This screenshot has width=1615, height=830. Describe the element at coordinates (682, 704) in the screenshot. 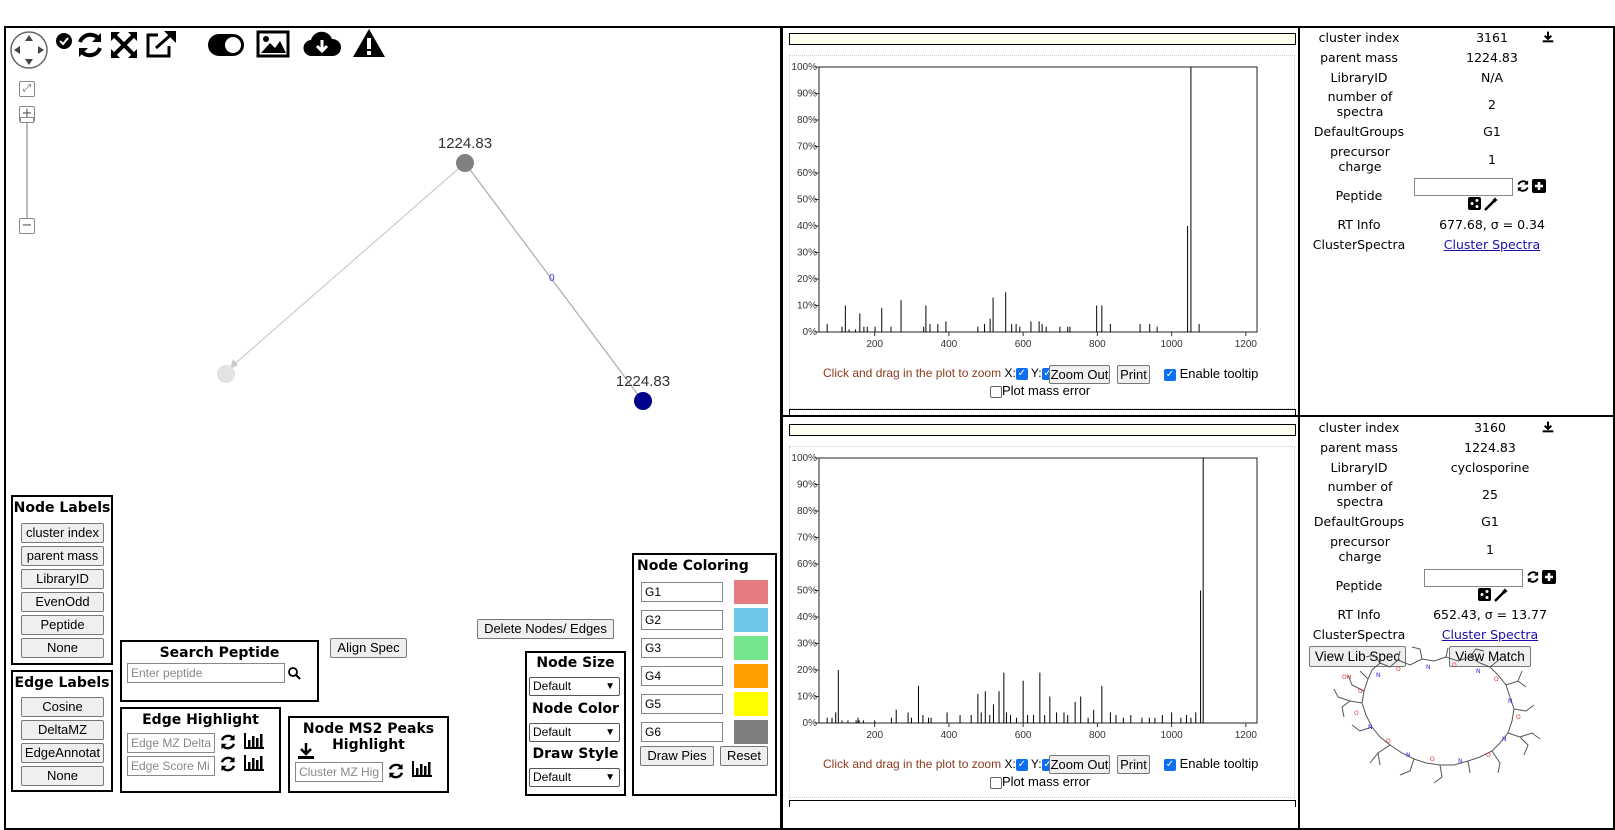

I see `group-name-input: G5` at that location.